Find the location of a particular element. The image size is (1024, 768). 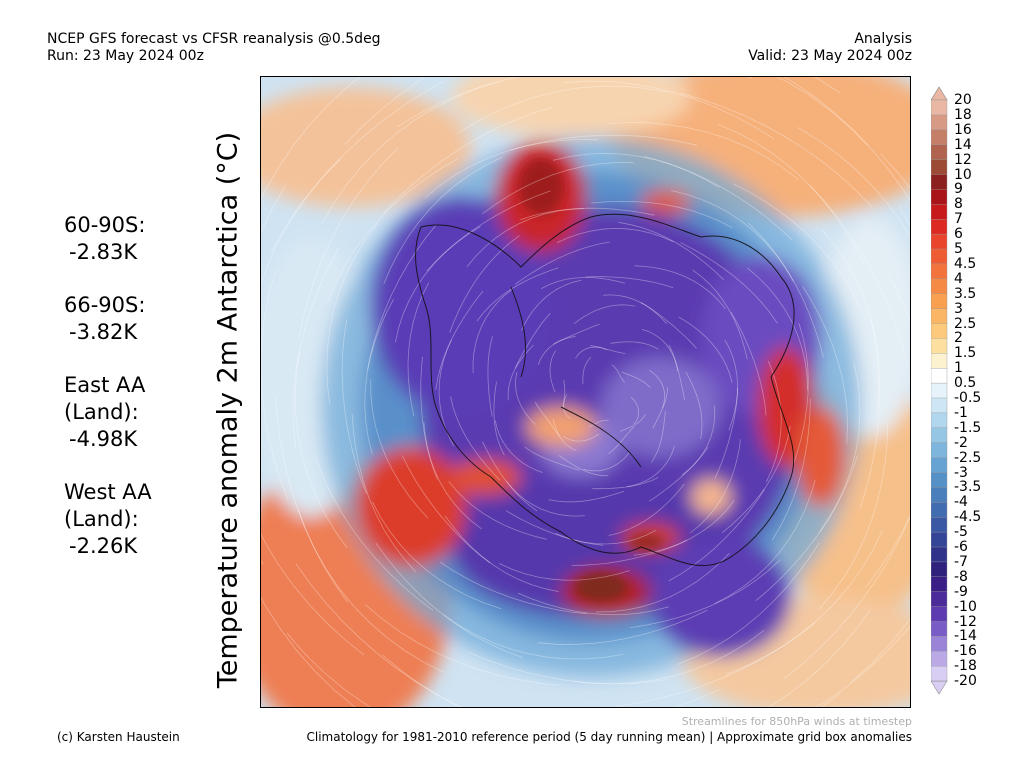

colorbar-tick-label: -18 is located at coordinates (965, 666).